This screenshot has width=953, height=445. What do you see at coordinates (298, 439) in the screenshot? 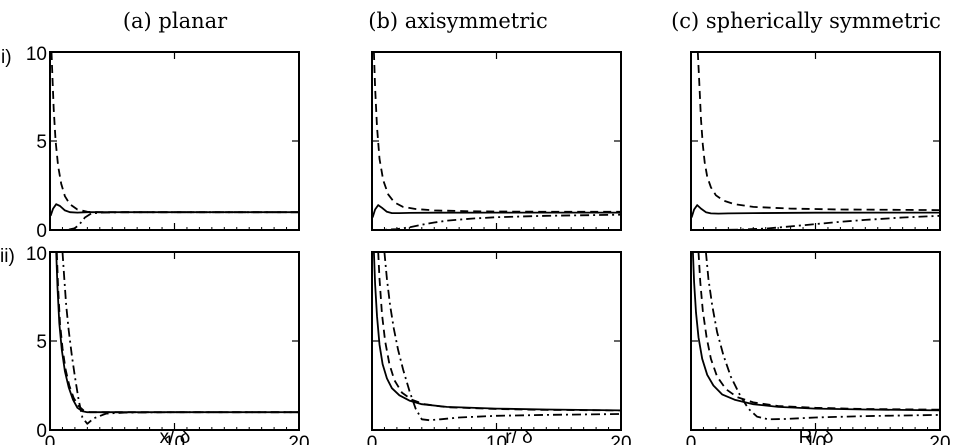
I see `panel-r1-c0-xtick-label: 20` at bounding box center [298, 439].